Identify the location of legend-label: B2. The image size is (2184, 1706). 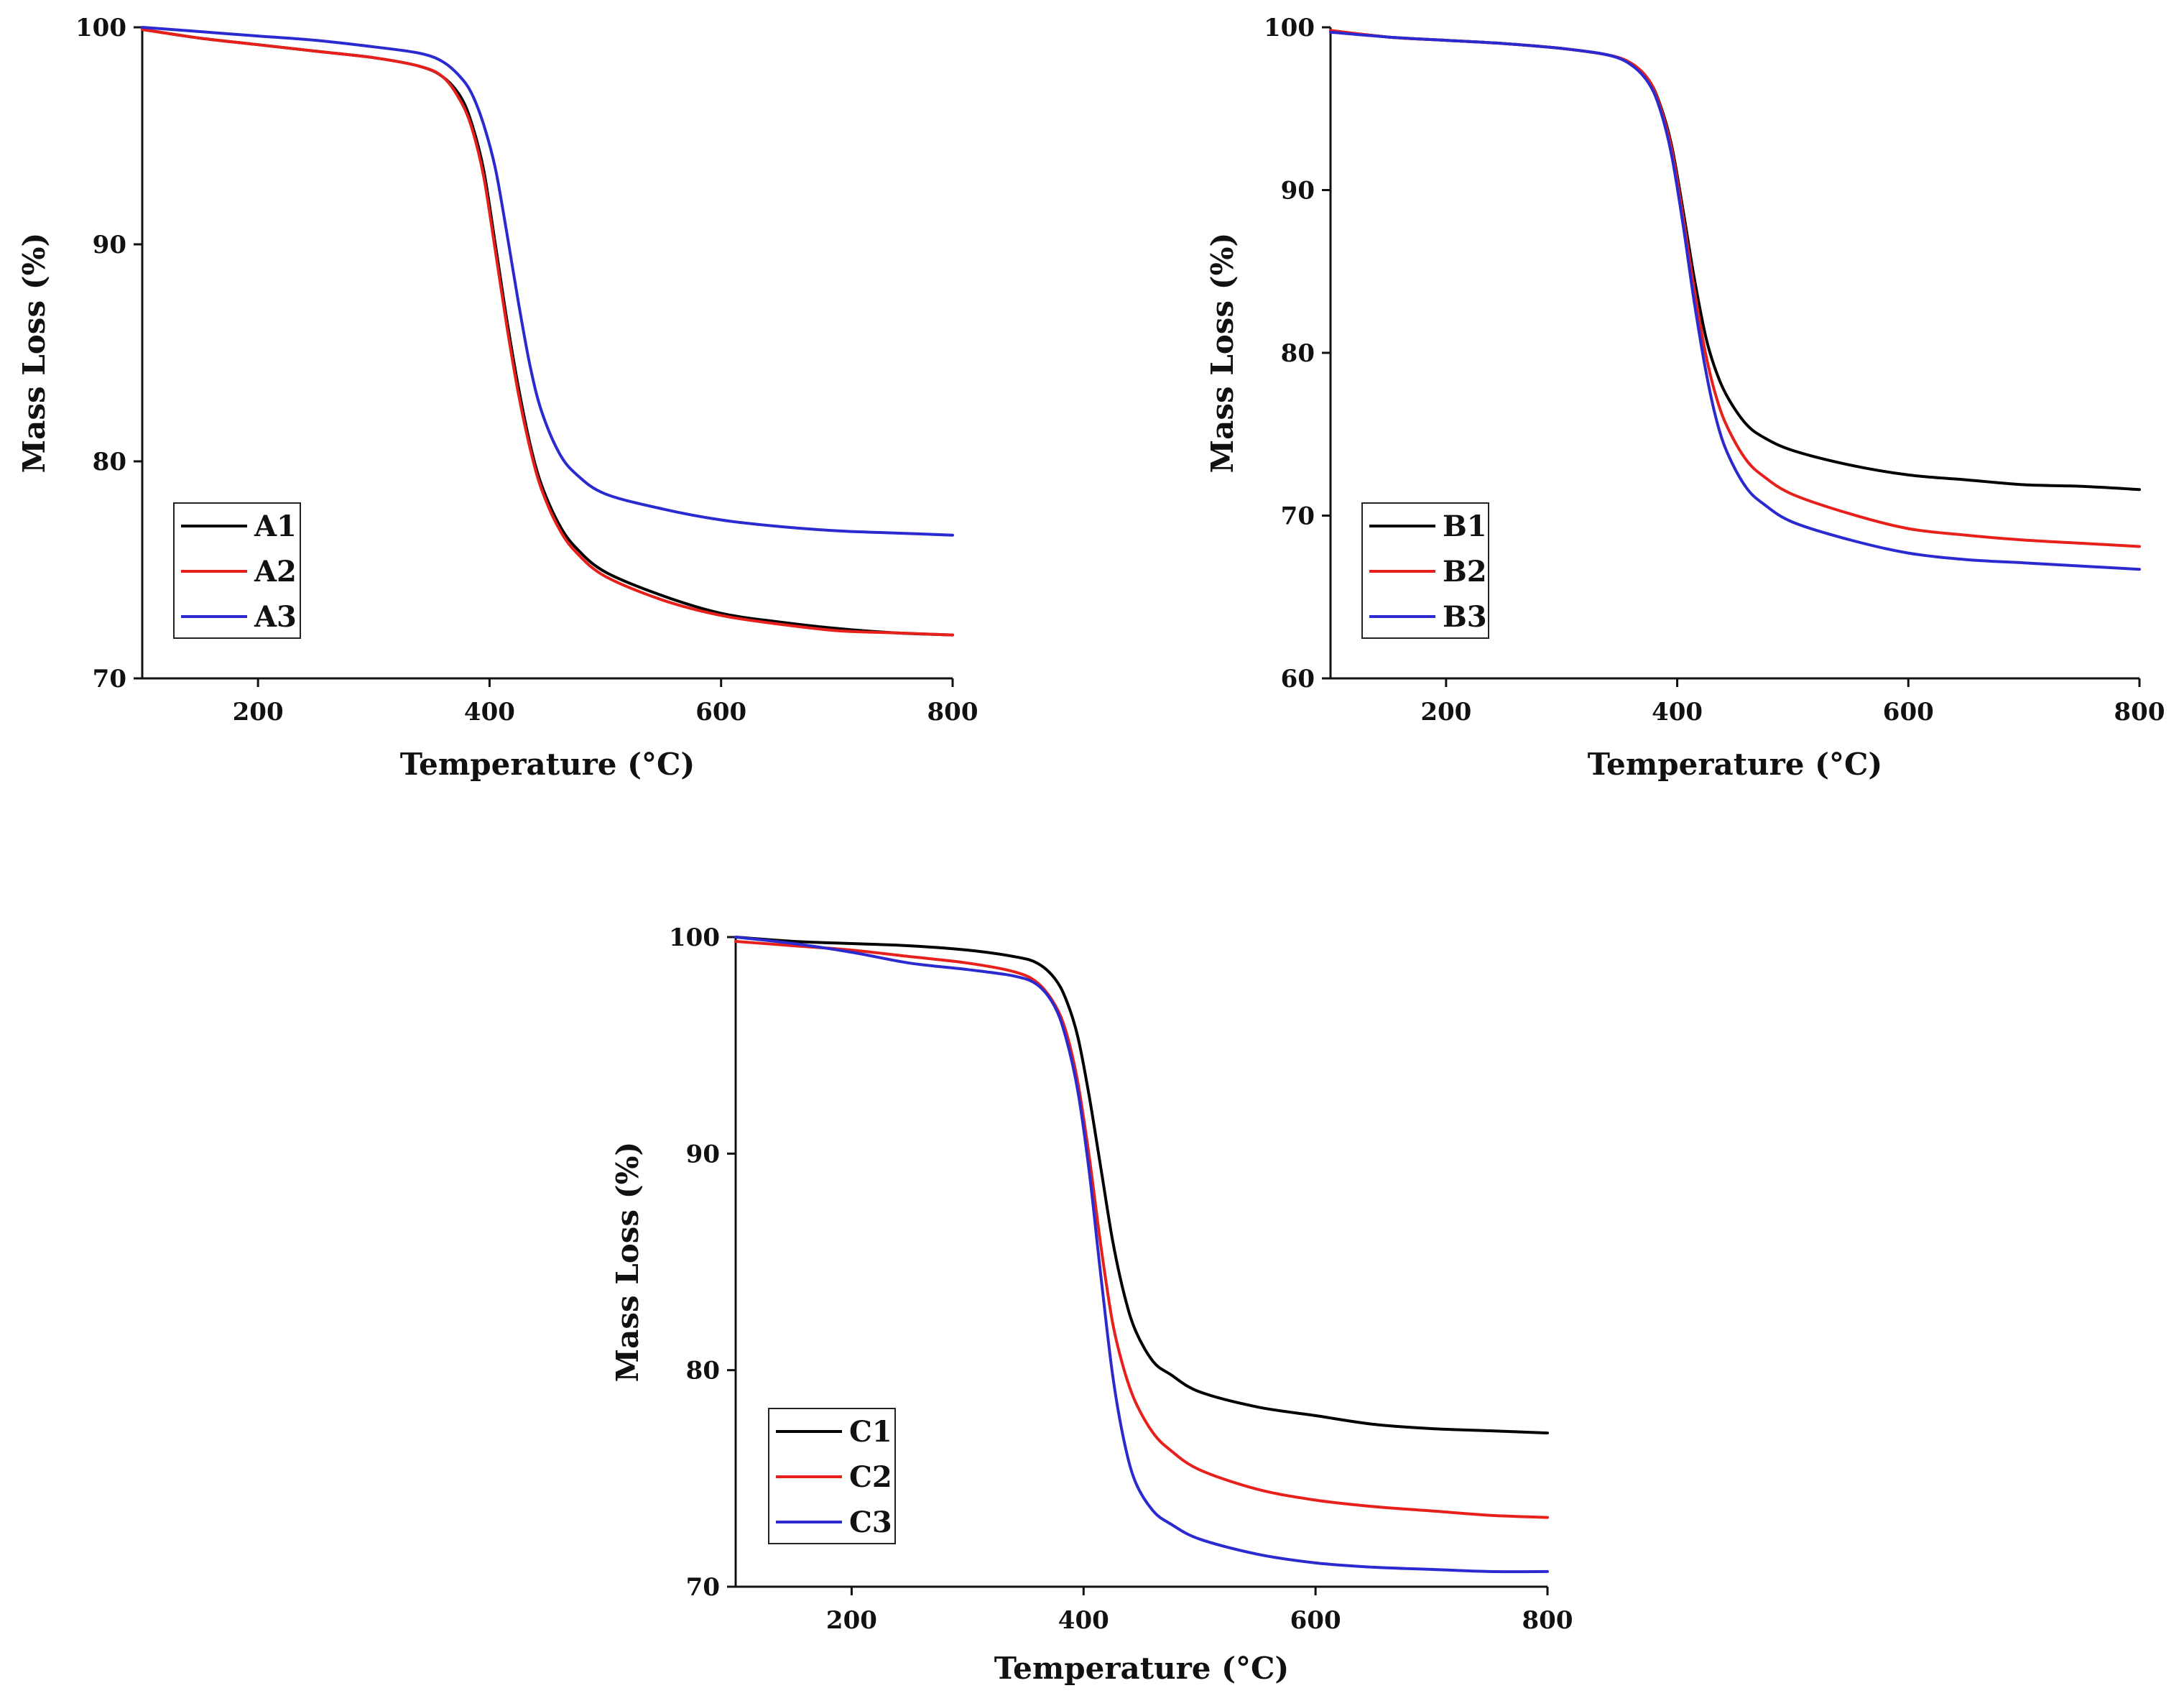
(1465, 572).